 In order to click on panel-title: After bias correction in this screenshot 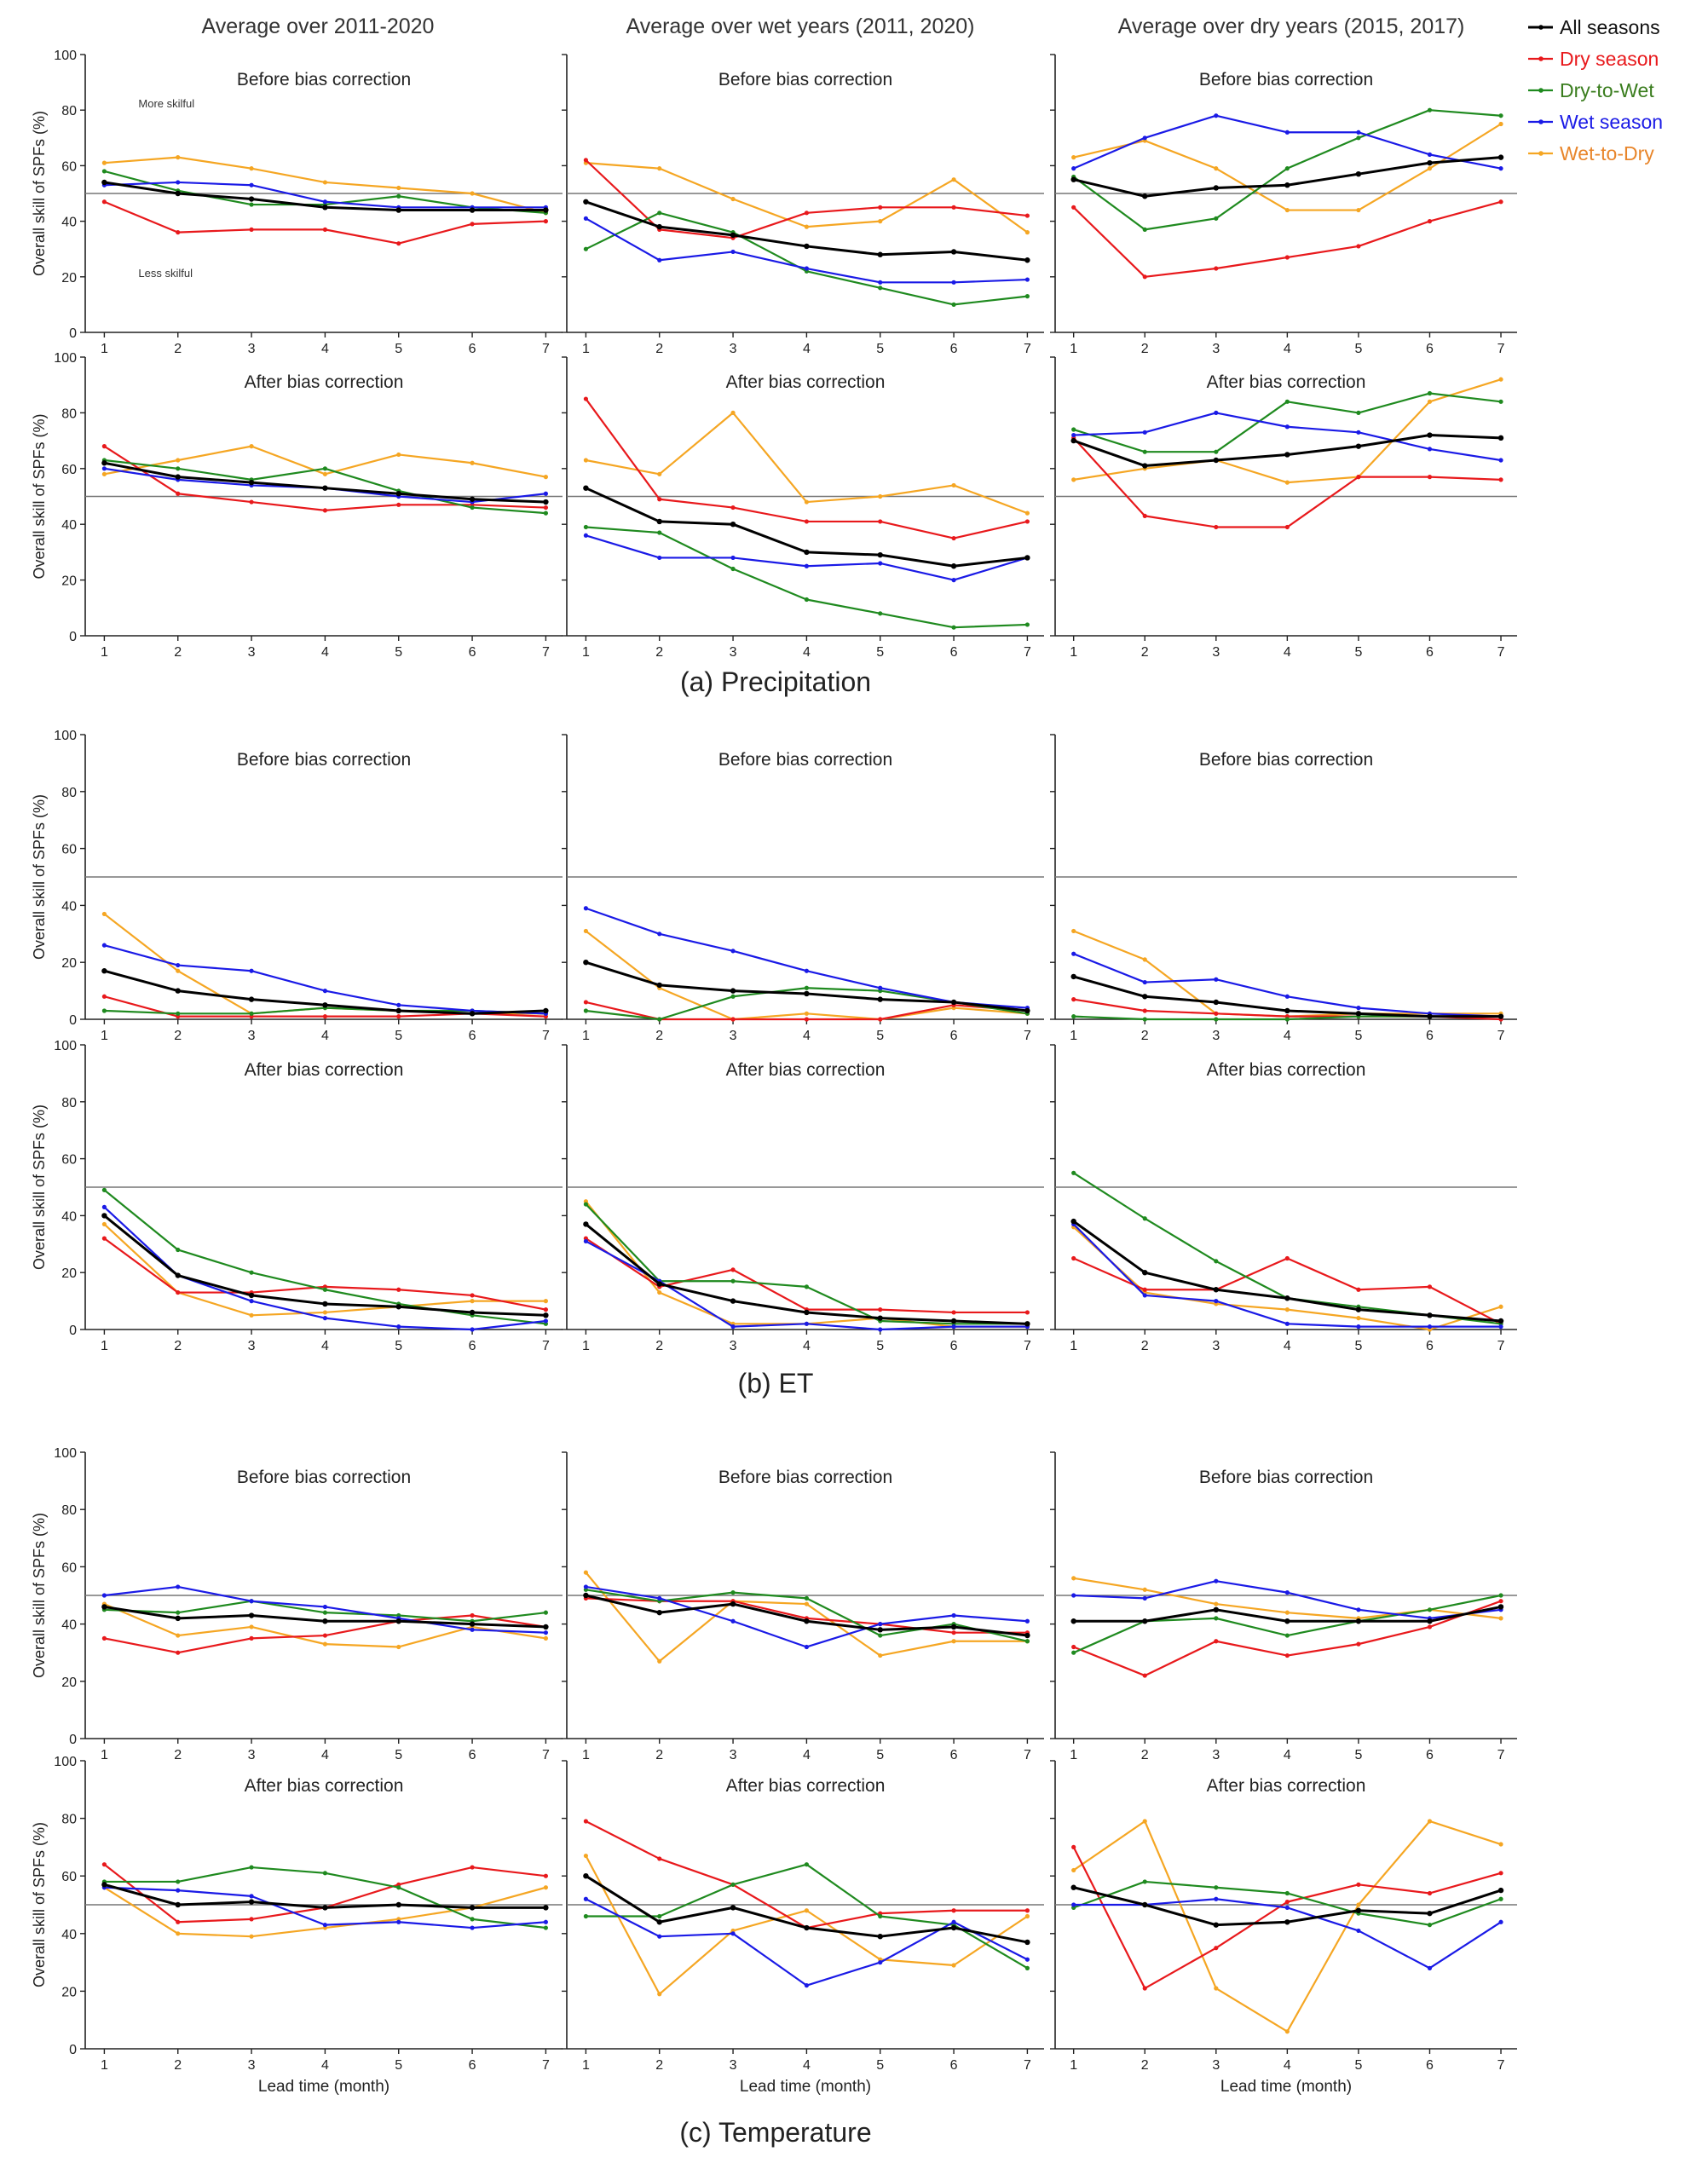, I will do `click(1286, 1786)`.